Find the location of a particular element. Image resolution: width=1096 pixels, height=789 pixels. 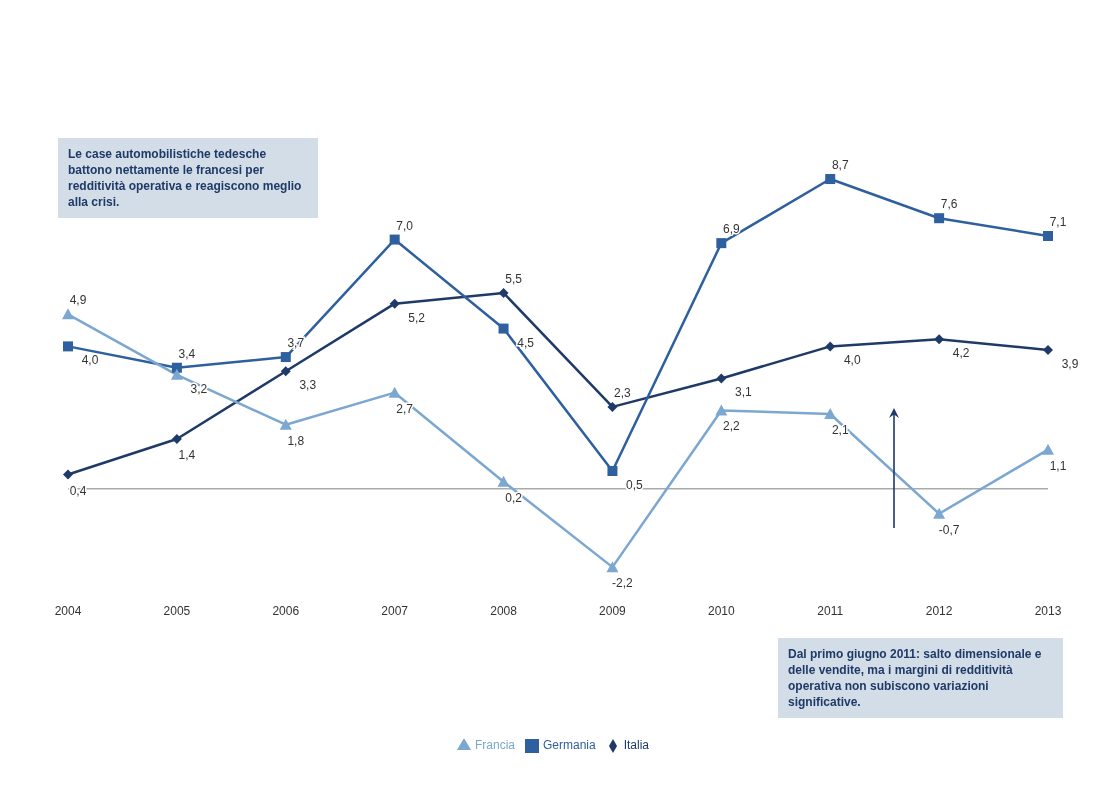

x-tick-label: 2008 is located at coordinates (504, 610).